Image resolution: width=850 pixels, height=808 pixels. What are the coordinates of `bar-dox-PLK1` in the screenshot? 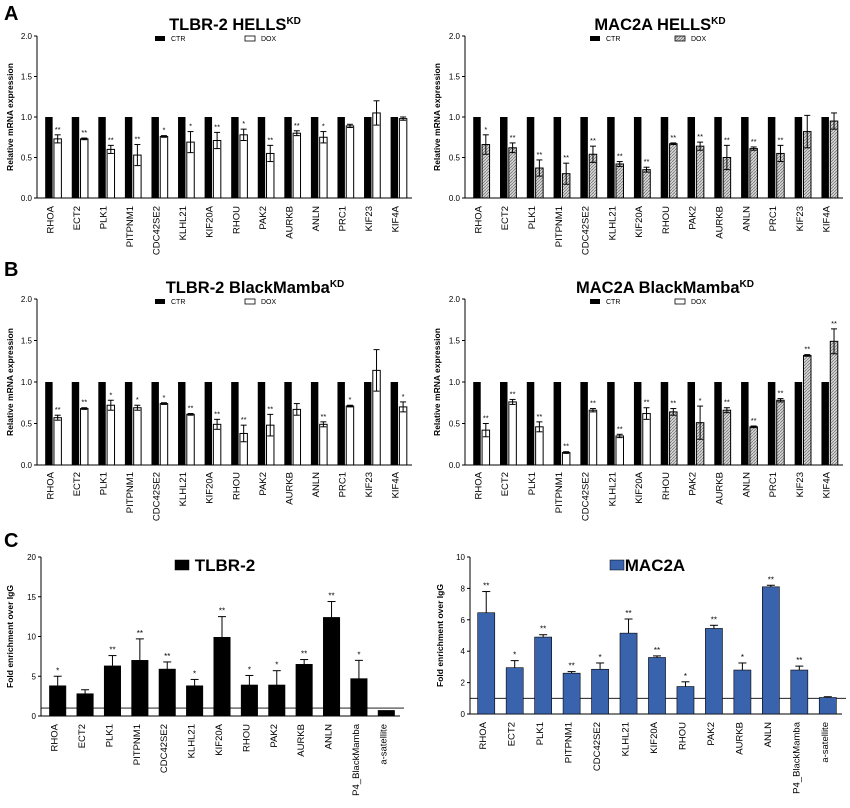 It's located at (111, 435).